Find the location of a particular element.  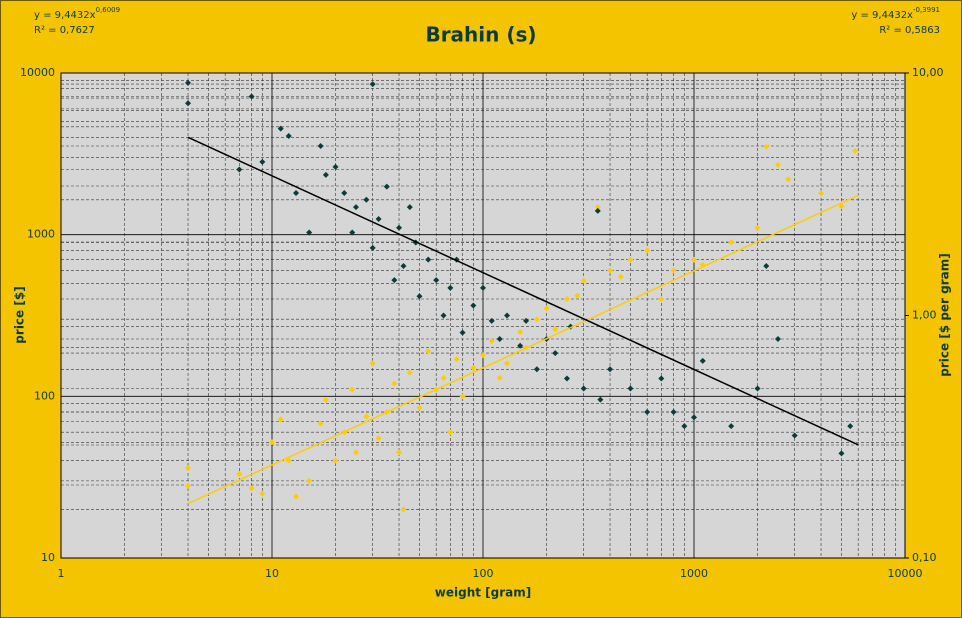

exponent: -0,3991 is located at coordinates (926, 10).